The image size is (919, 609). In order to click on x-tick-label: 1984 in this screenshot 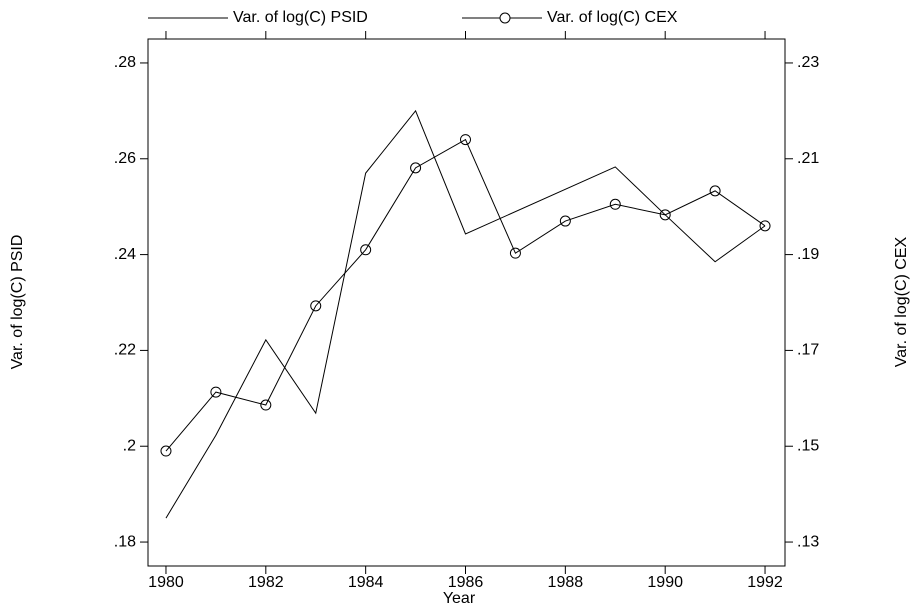, I will do `click(366, 582)`.